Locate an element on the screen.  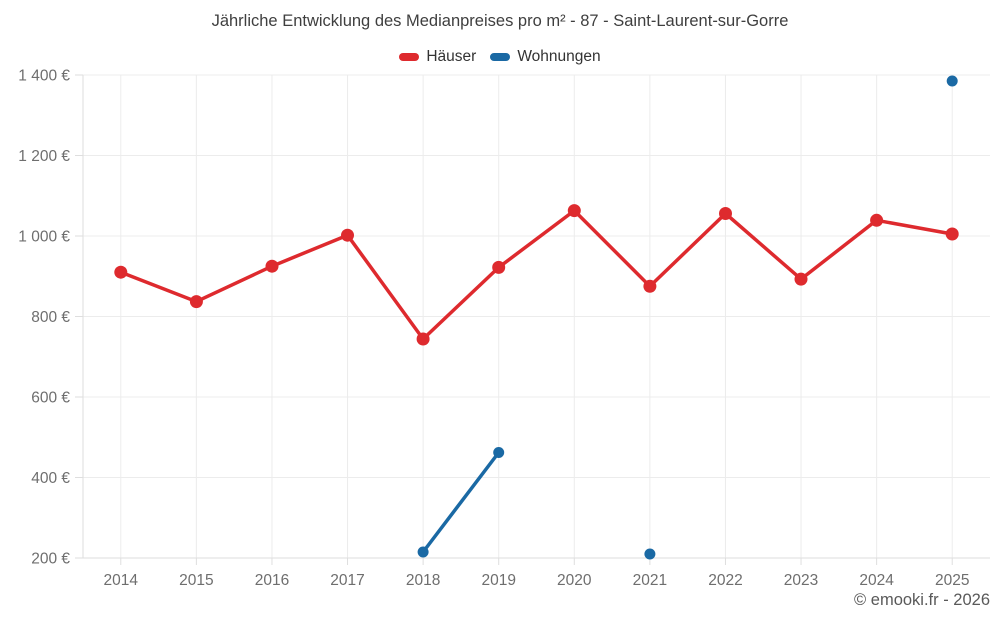
y-axis-label: 1 000 € is located at coordinates (44, 237).